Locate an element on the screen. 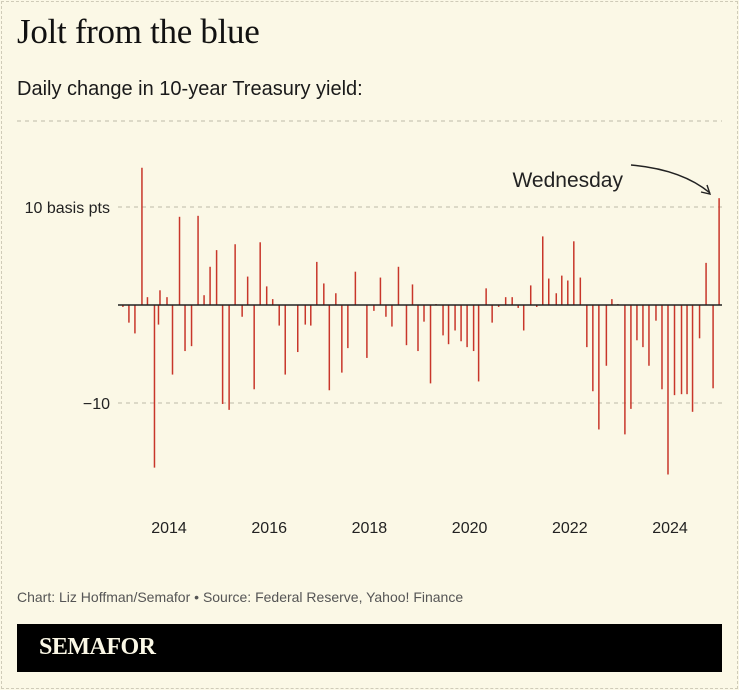  arrow-head-icon is located at coordinates (706, 189).